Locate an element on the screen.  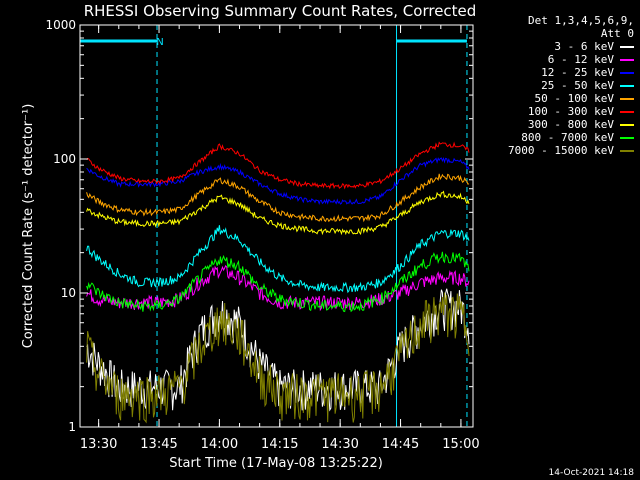
legend-header-1: Det 1,3,4,5,6,9, is located at coordinates (581, 20).